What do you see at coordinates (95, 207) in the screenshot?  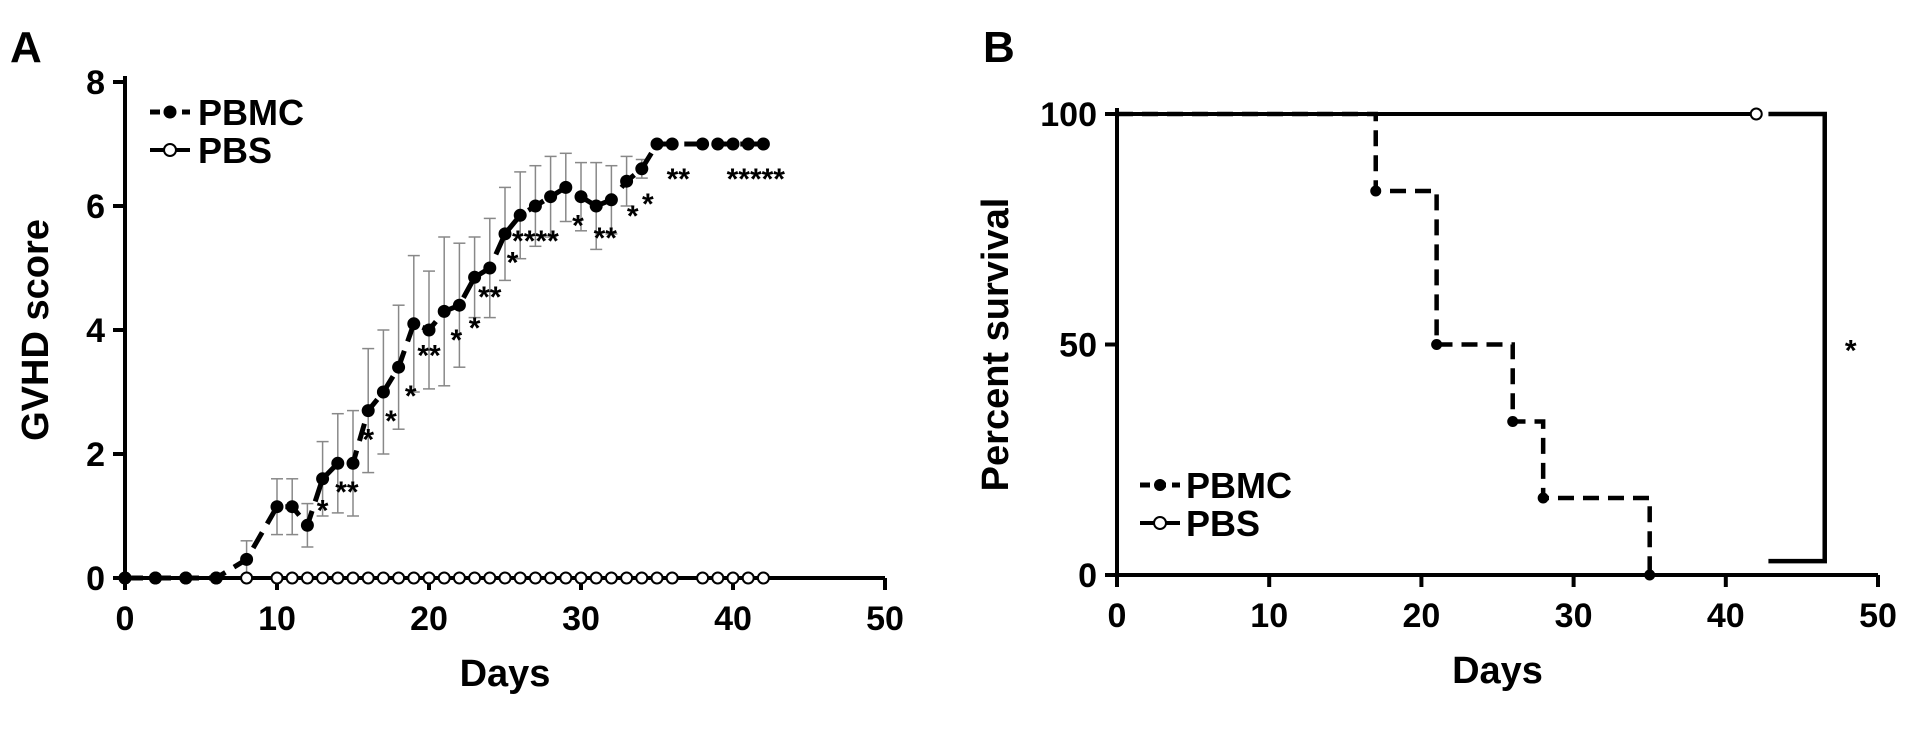 I see `y-tick-label: 6` at bounding box center [95, 207].